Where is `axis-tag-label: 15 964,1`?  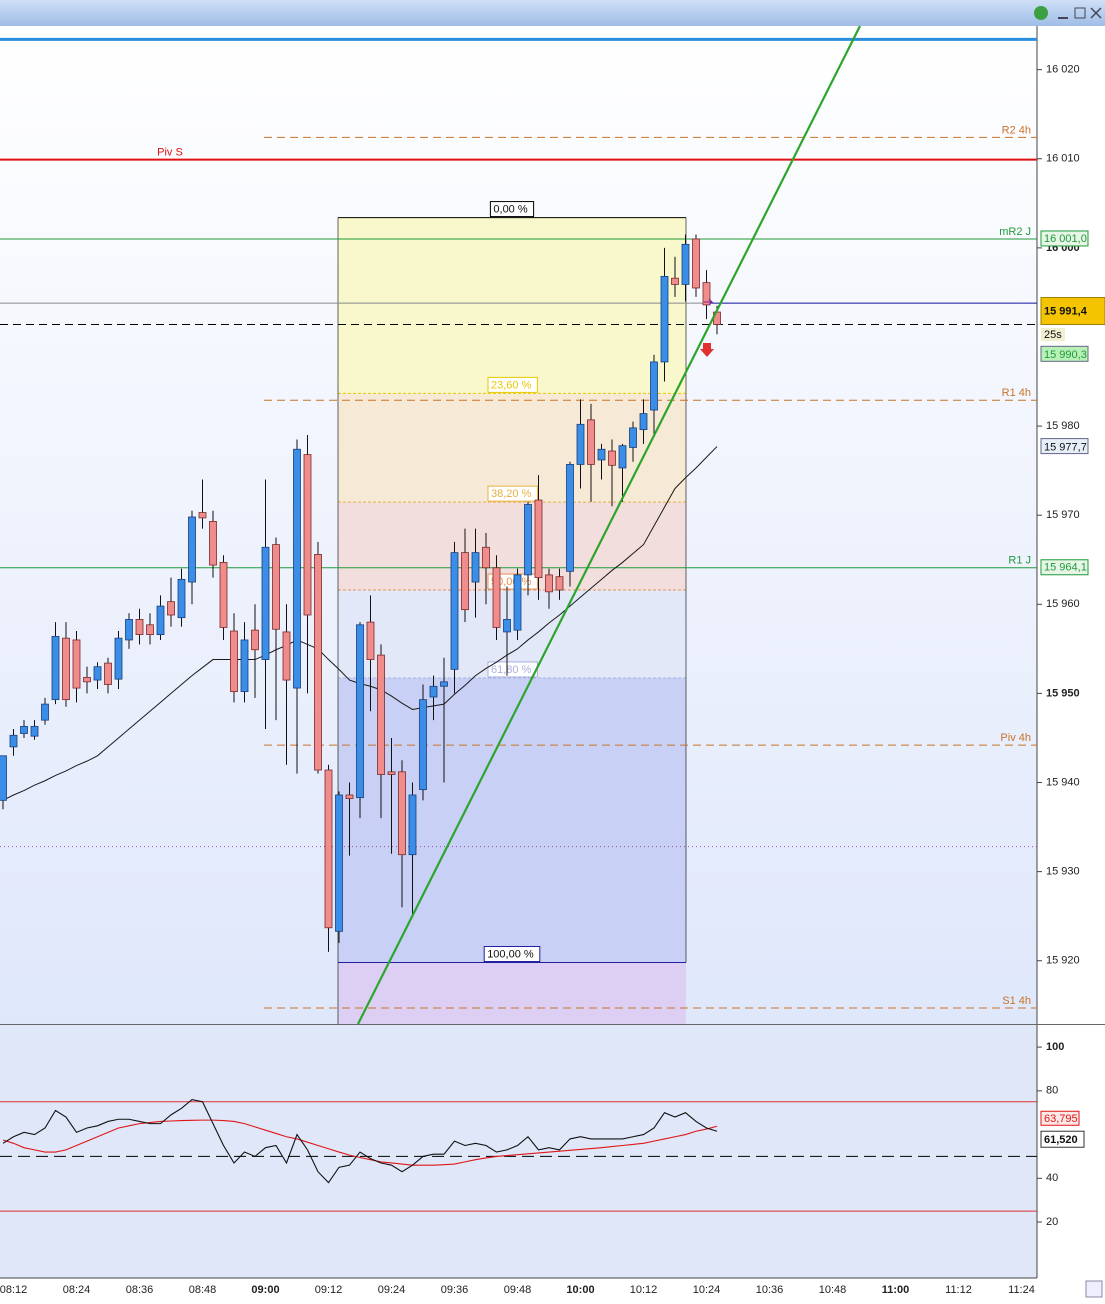
axis-tag-label: 15 964,1 is located at coordinates (1065, 568).